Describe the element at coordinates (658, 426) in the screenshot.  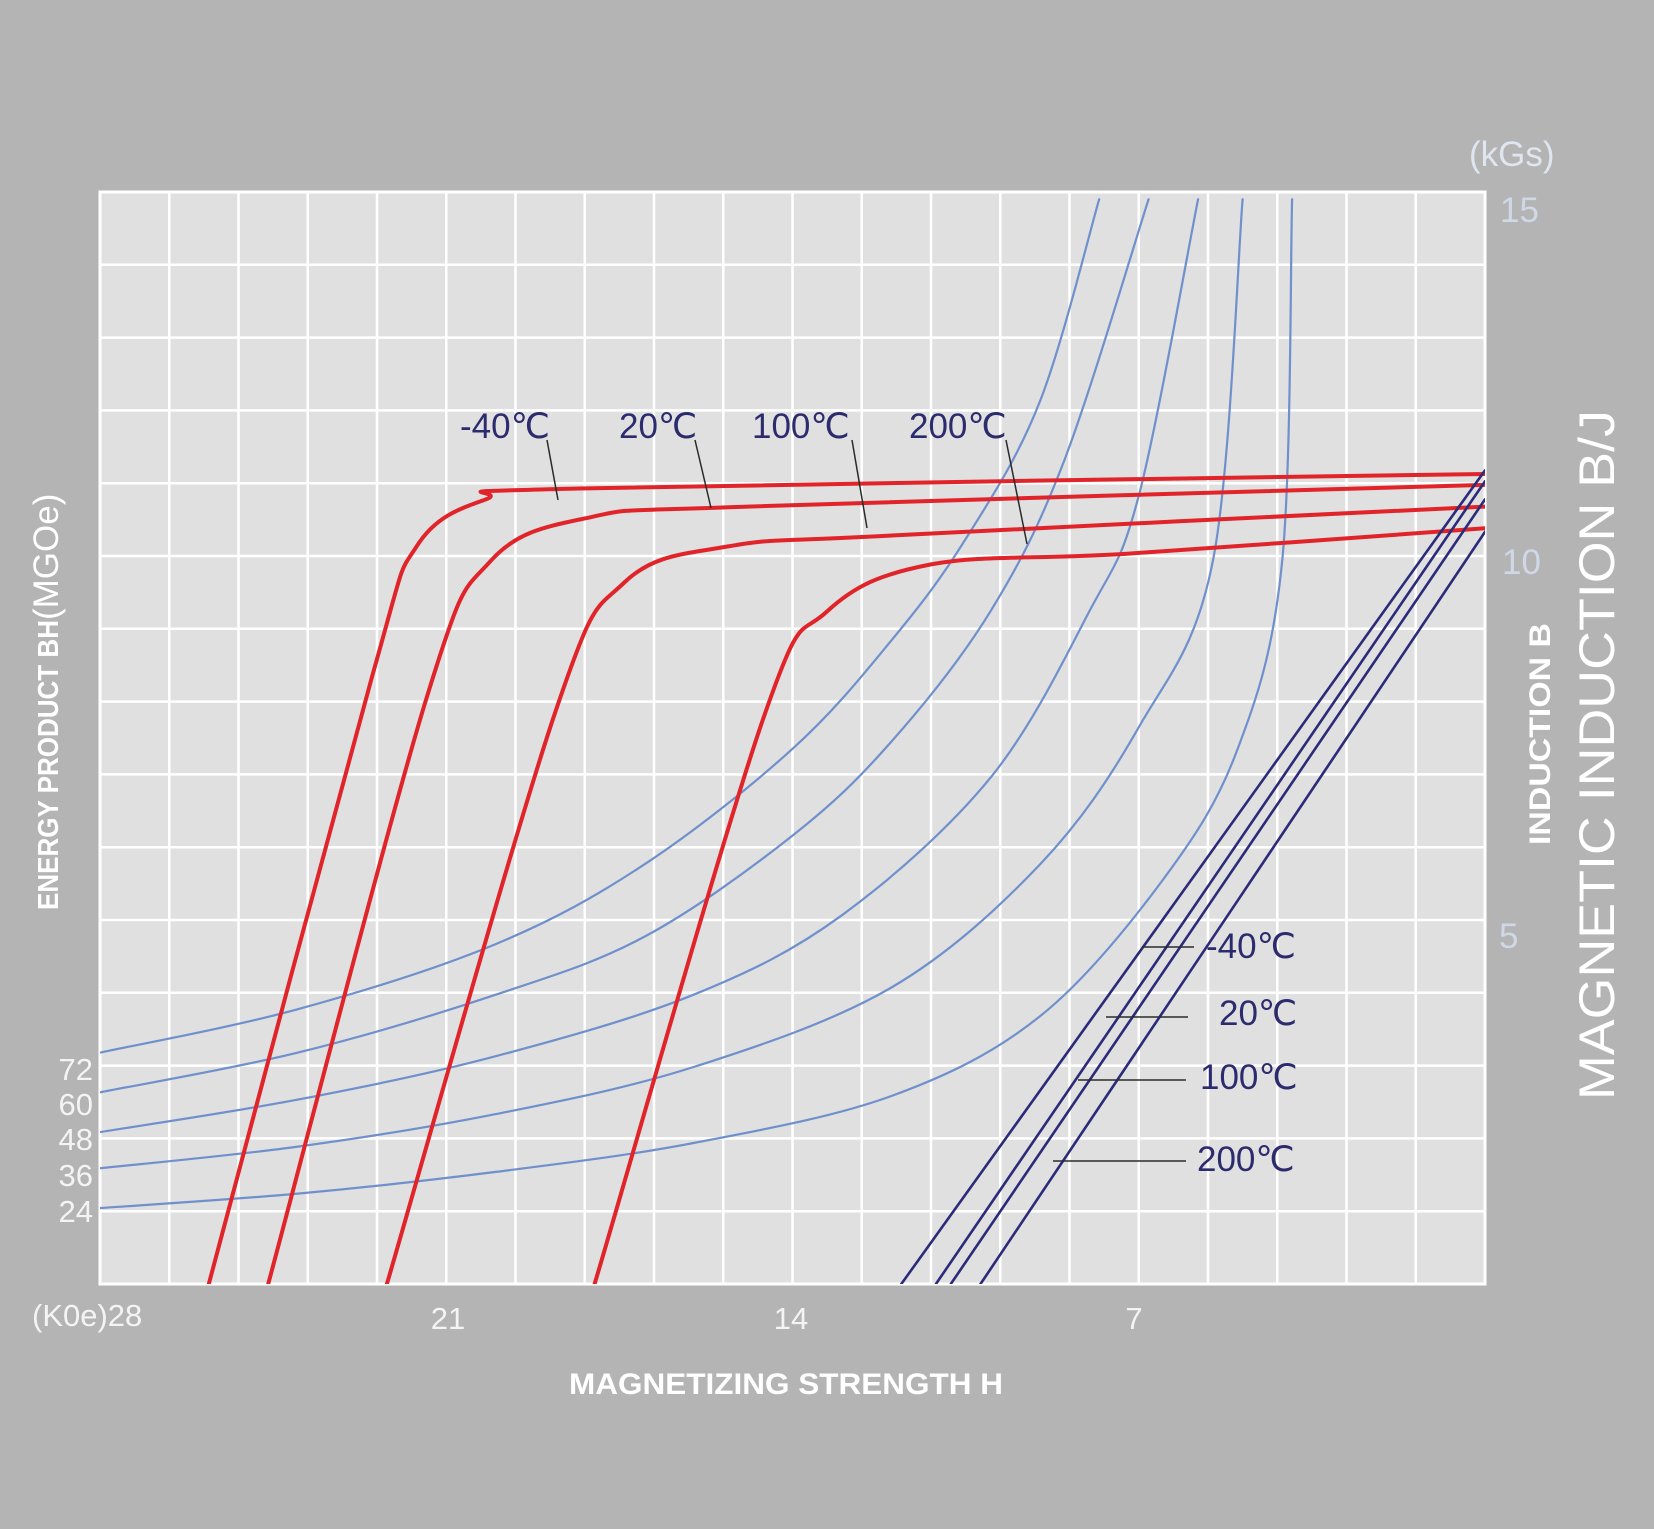
I see `top-label-20: 20℃` at that location.